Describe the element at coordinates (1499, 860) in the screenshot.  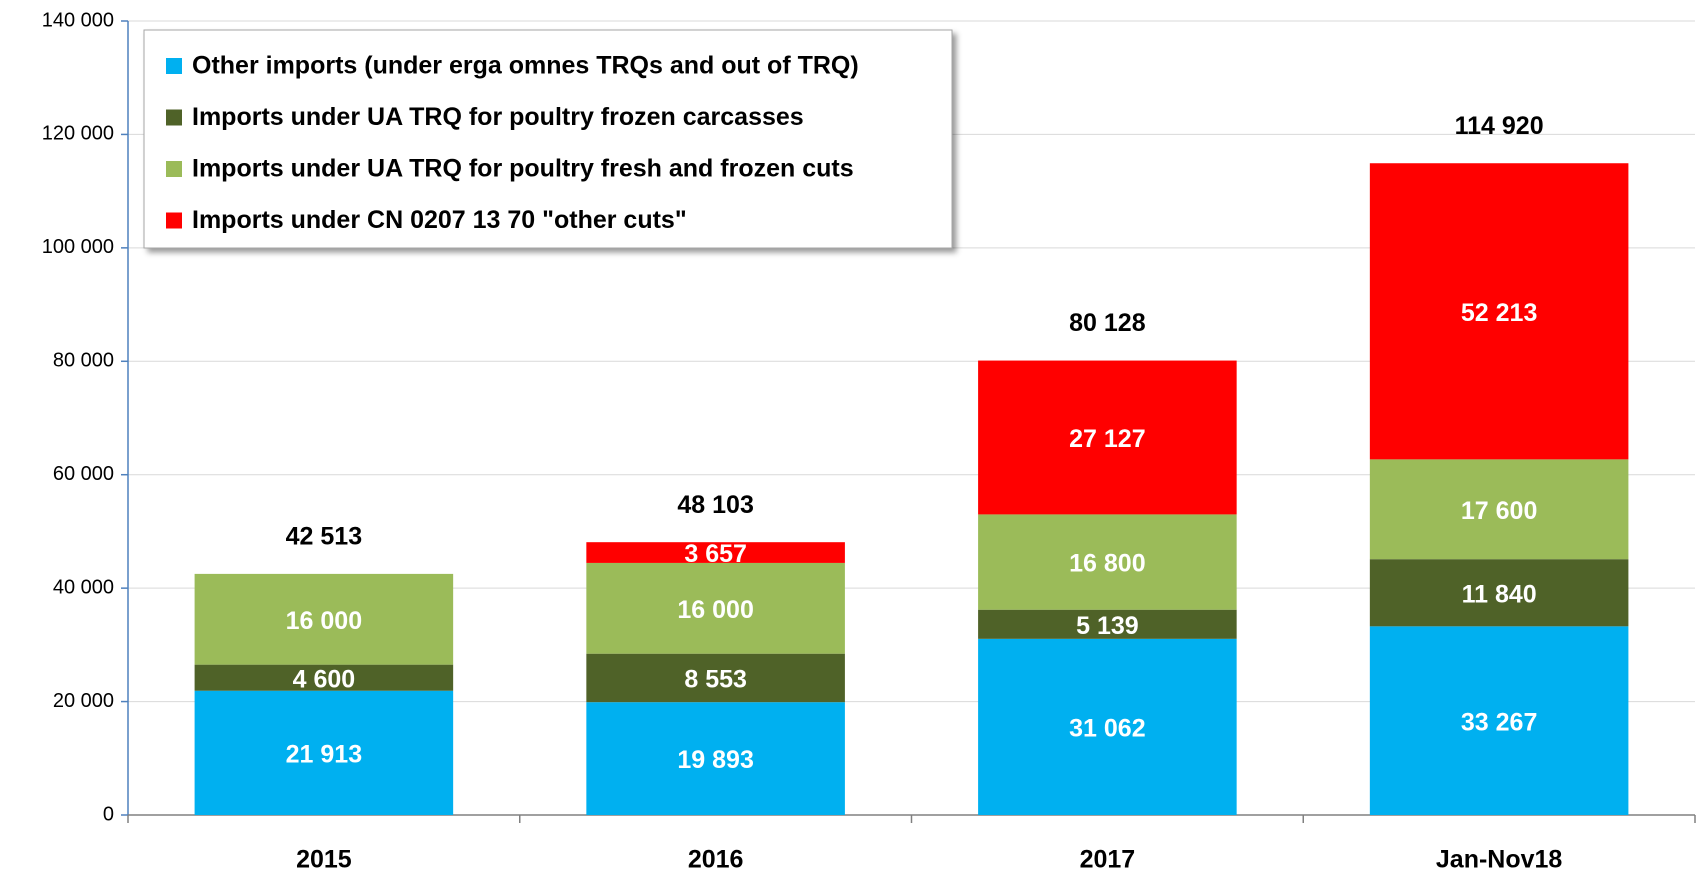
I see `x-tick-label: Jan-Nov18` at that location.